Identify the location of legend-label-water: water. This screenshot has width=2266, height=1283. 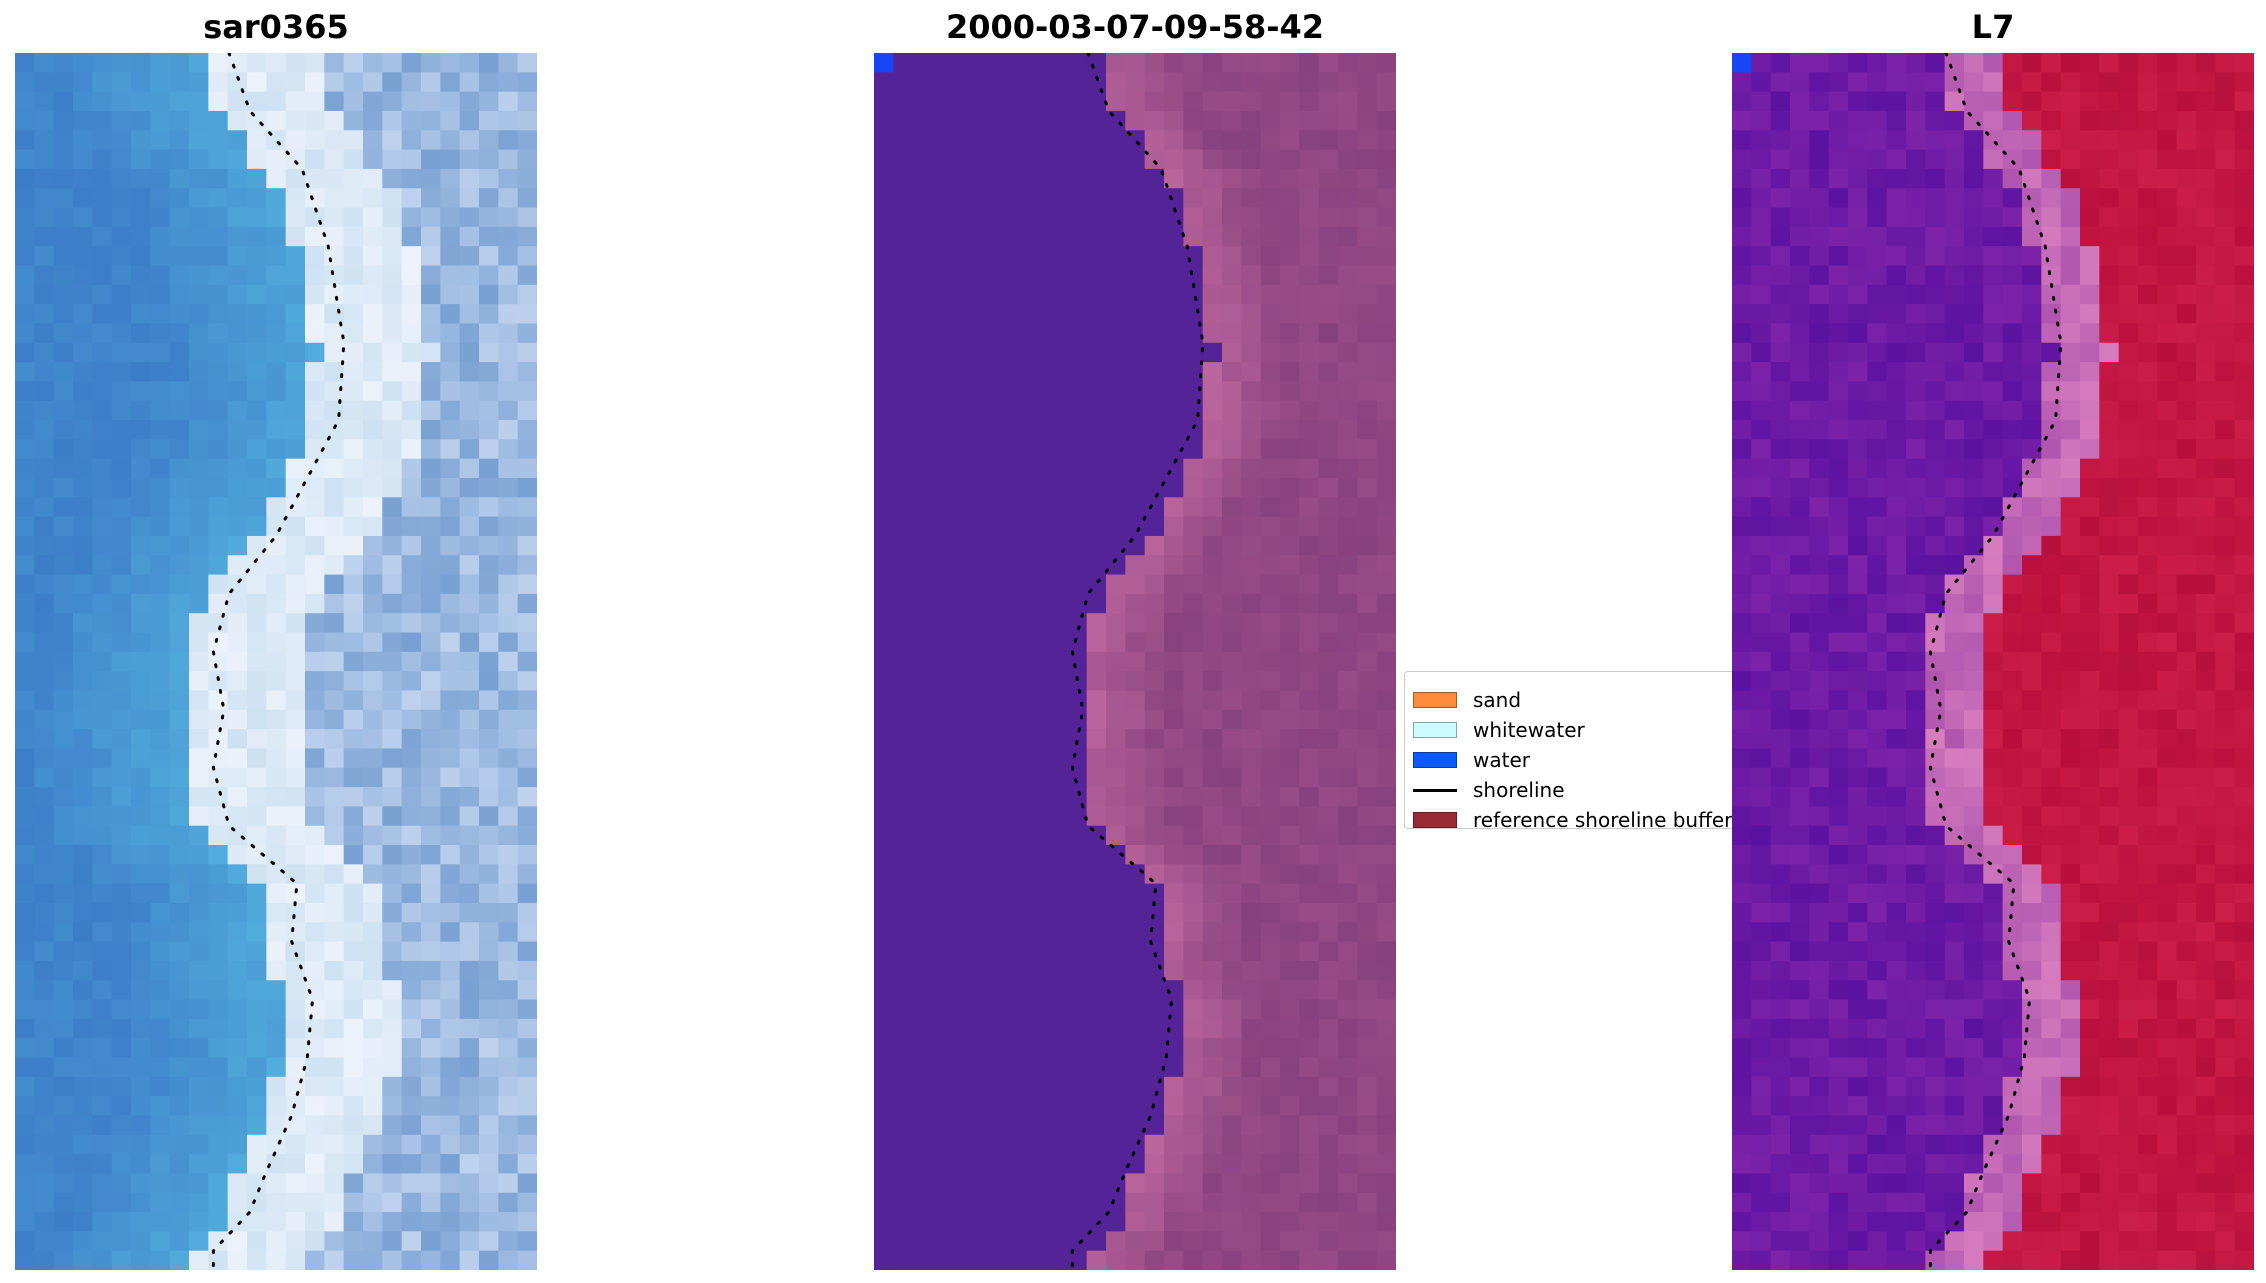
(1501, 760).